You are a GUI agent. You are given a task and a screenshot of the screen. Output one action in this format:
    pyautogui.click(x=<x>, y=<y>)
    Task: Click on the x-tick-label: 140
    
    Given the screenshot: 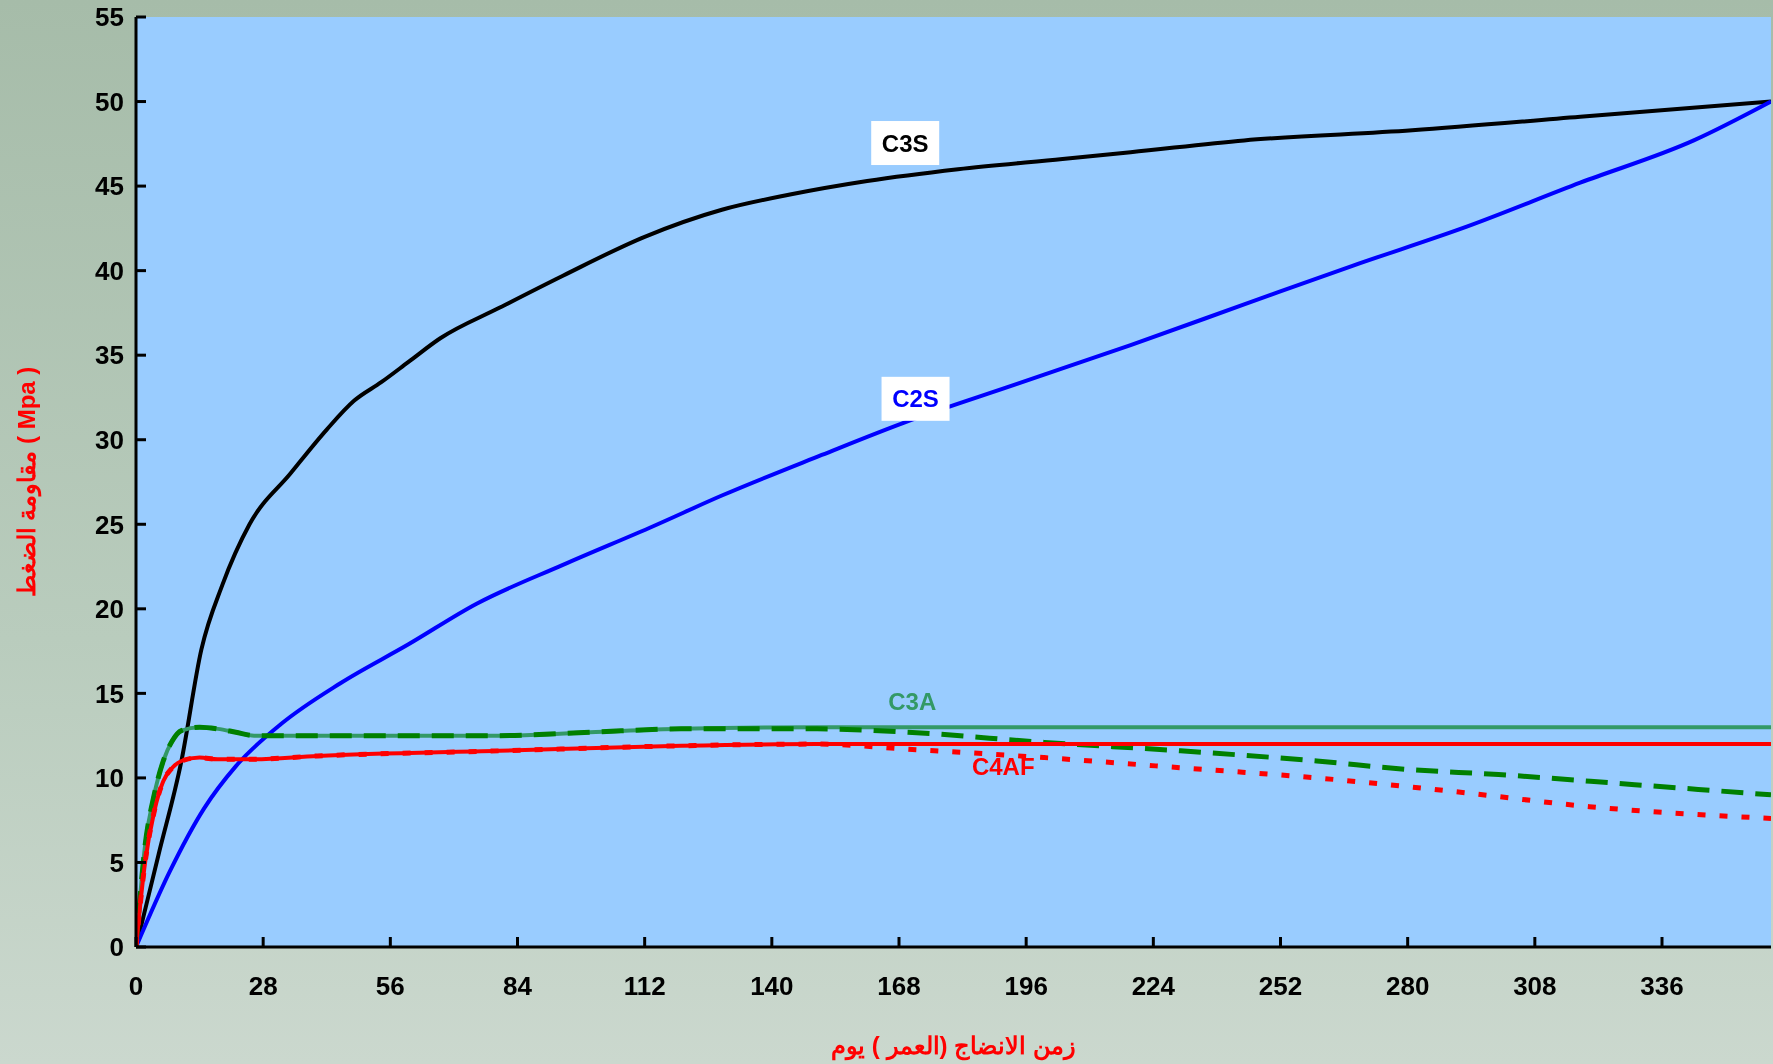 What is the action you would take?
    pyautogui.click(x=772, y=986)
    